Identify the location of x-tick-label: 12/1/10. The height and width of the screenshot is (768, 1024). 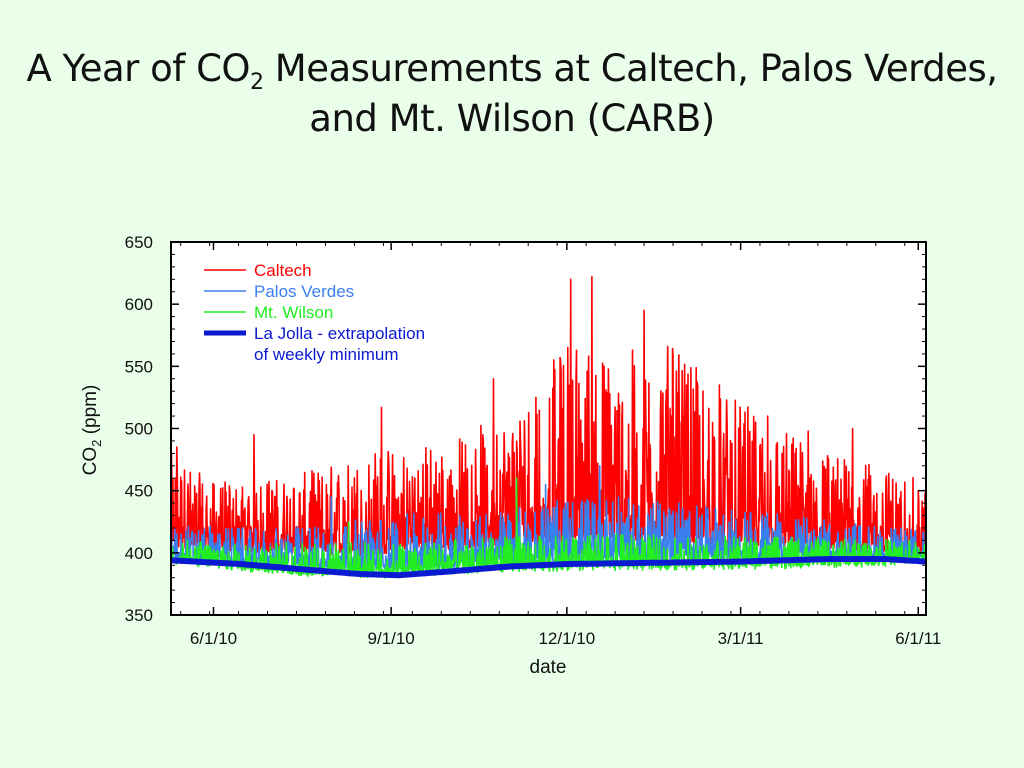
(566, 638).